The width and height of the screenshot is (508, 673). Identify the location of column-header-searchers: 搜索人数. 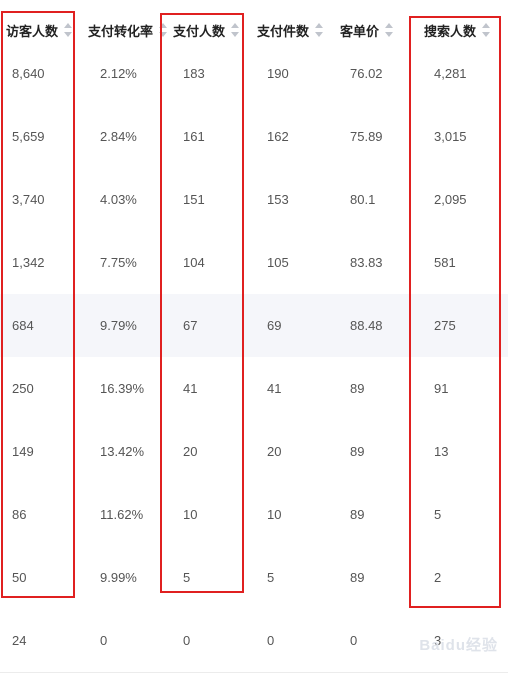
(457, 30).